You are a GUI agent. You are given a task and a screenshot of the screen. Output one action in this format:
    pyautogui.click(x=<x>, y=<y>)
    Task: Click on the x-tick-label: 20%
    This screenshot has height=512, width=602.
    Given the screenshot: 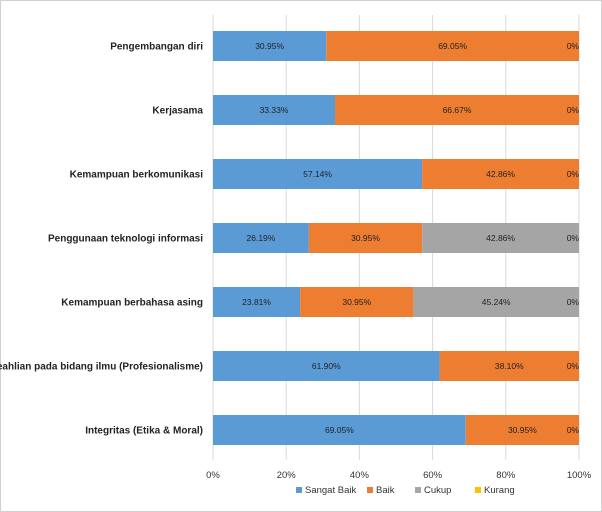 What is the action you would take?
    pyautogui.click(x=287, y=475)
    